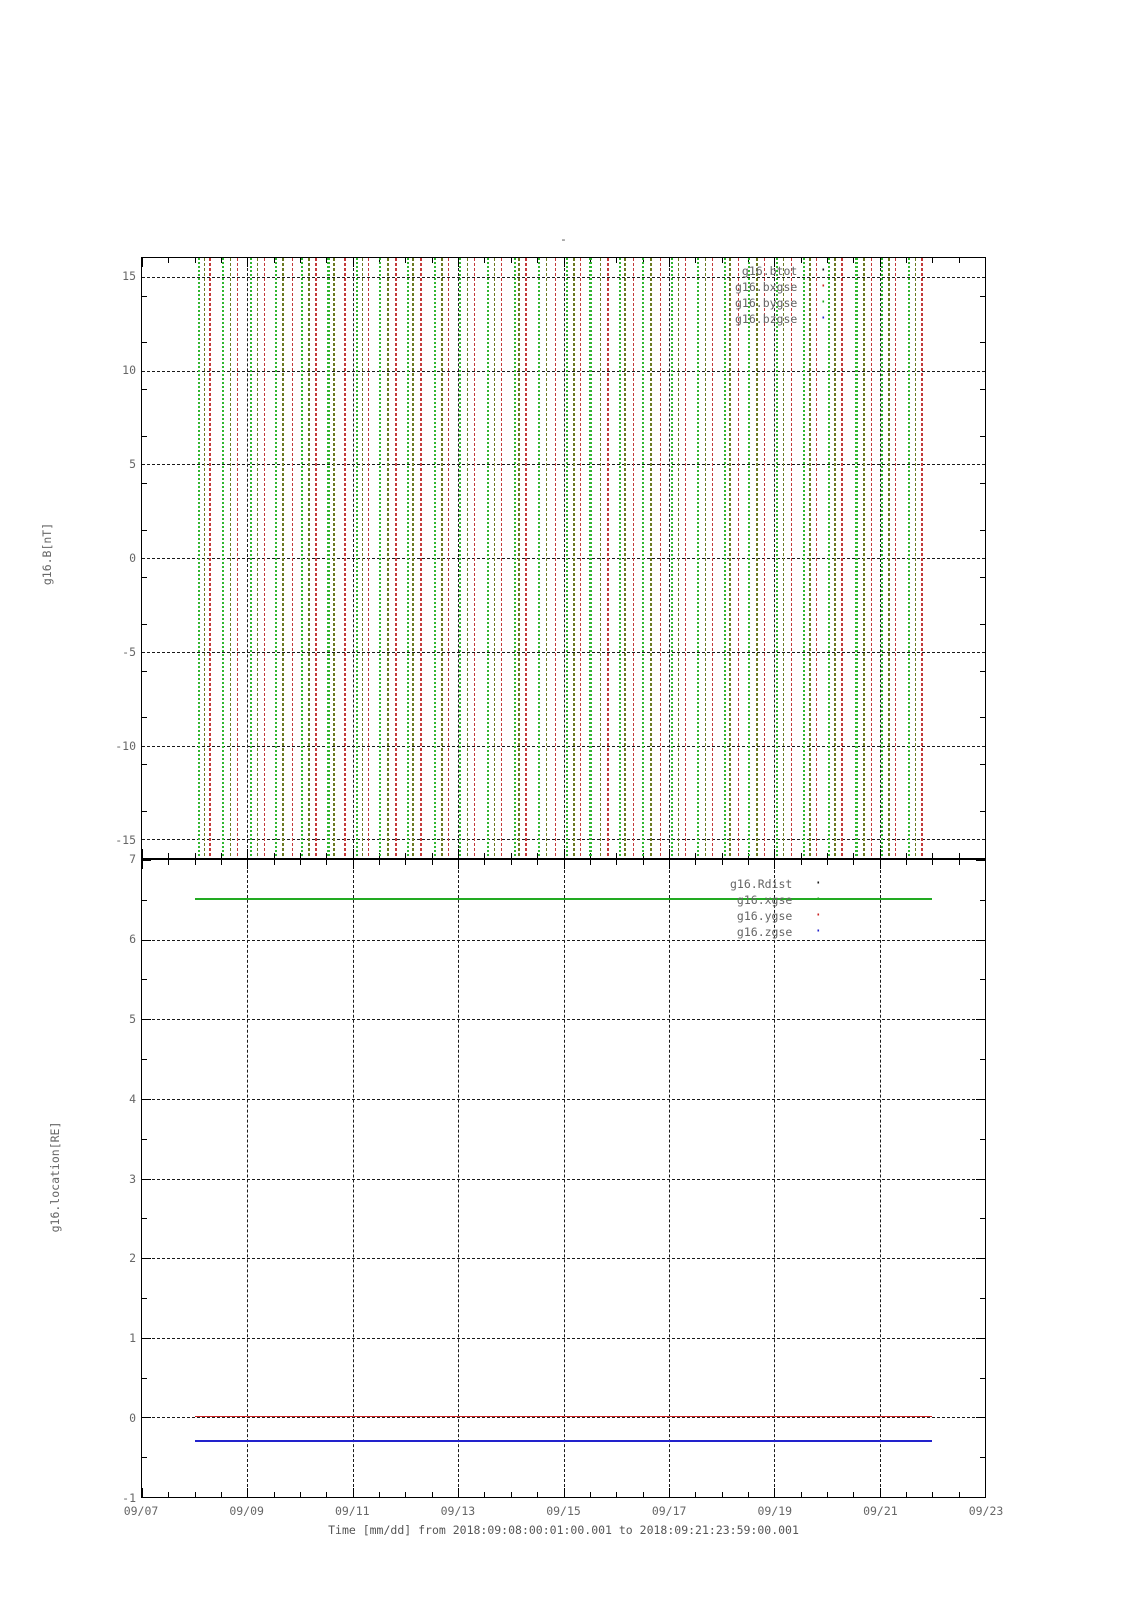 The width and height of the screenshot is (1131, 1600). What do you see at coordinates (563, 1511) in the screenshot?
I see `x-tick-label: 09/15` at bounding box center [563, 1511].